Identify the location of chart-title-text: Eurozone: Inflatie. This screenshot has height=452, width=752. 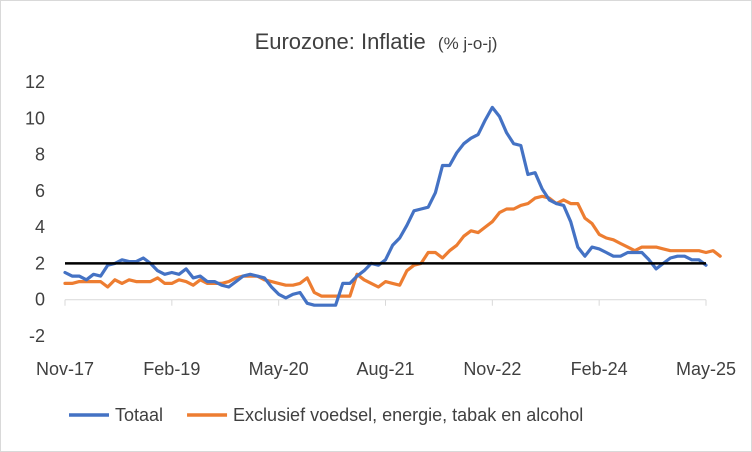
(340, 41).